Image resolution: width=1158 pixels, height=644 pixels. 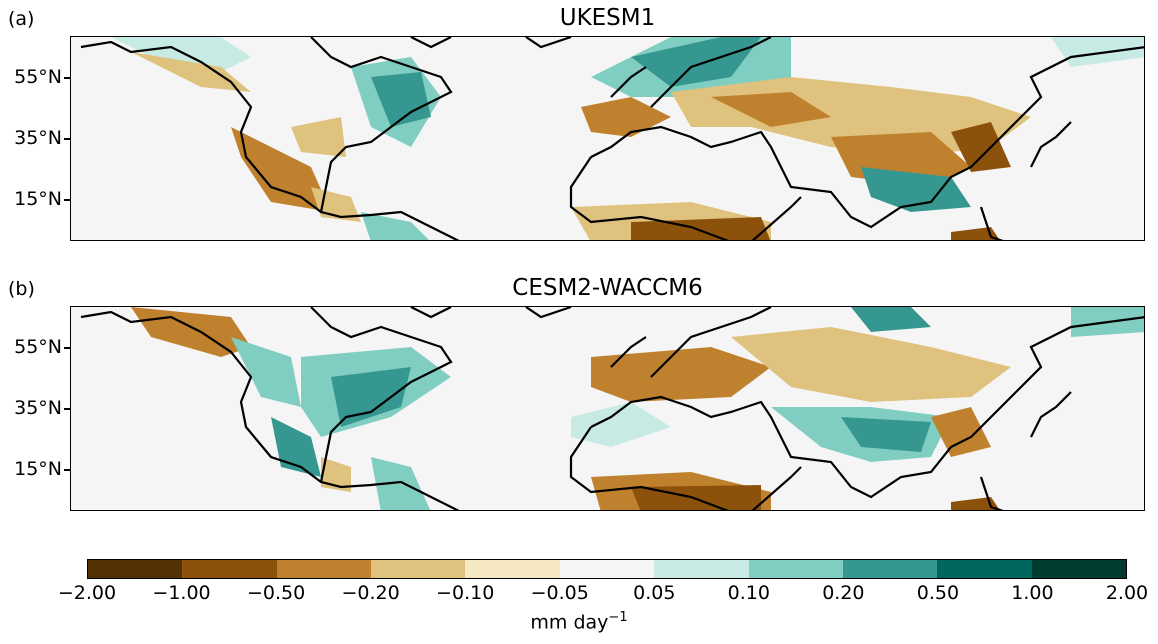 I want to click on lat-label-a-15: 15°N, so click(x=38, y=199).